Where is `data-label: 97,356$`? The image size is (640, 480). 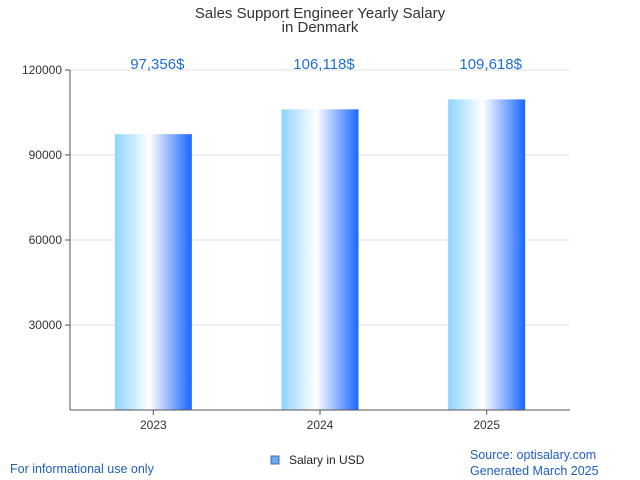 data-label: 97,356$ is located at coordinates (157, 64).